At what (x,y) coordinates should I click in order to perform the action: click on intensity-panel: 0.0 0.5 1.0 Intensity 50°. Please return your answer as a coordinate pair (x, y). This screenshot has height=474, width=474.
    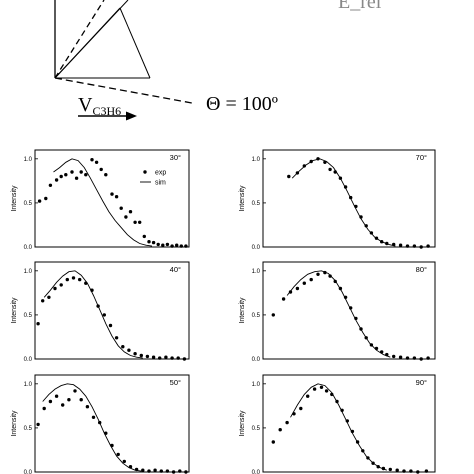
    Looking at the image, I should click on (100, 424).